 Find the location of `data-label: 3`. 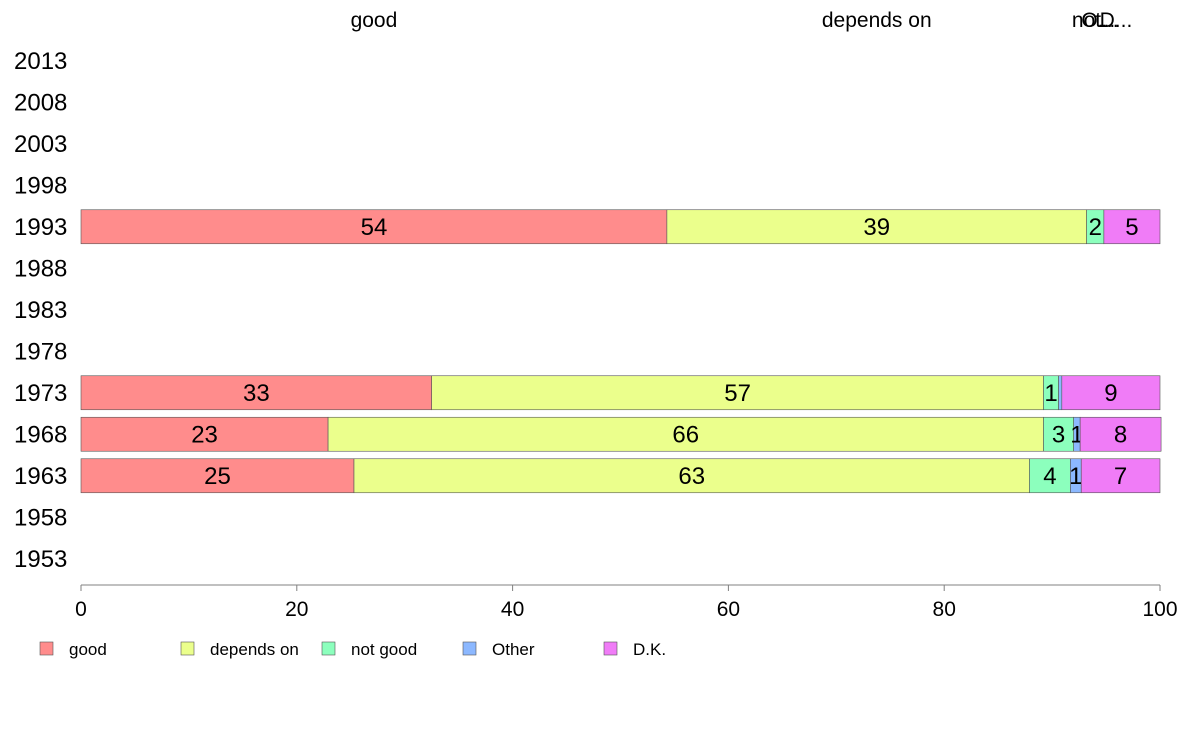

data-label: 3 is located at coordinates (1058, 434).